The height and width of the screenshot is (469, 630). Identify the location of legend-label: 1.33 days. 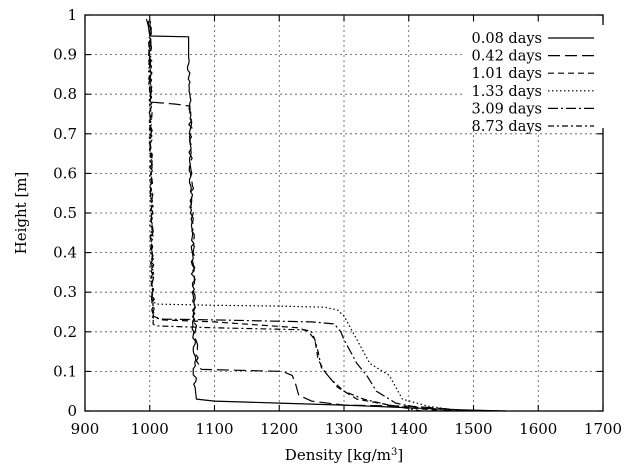
(507, 92).